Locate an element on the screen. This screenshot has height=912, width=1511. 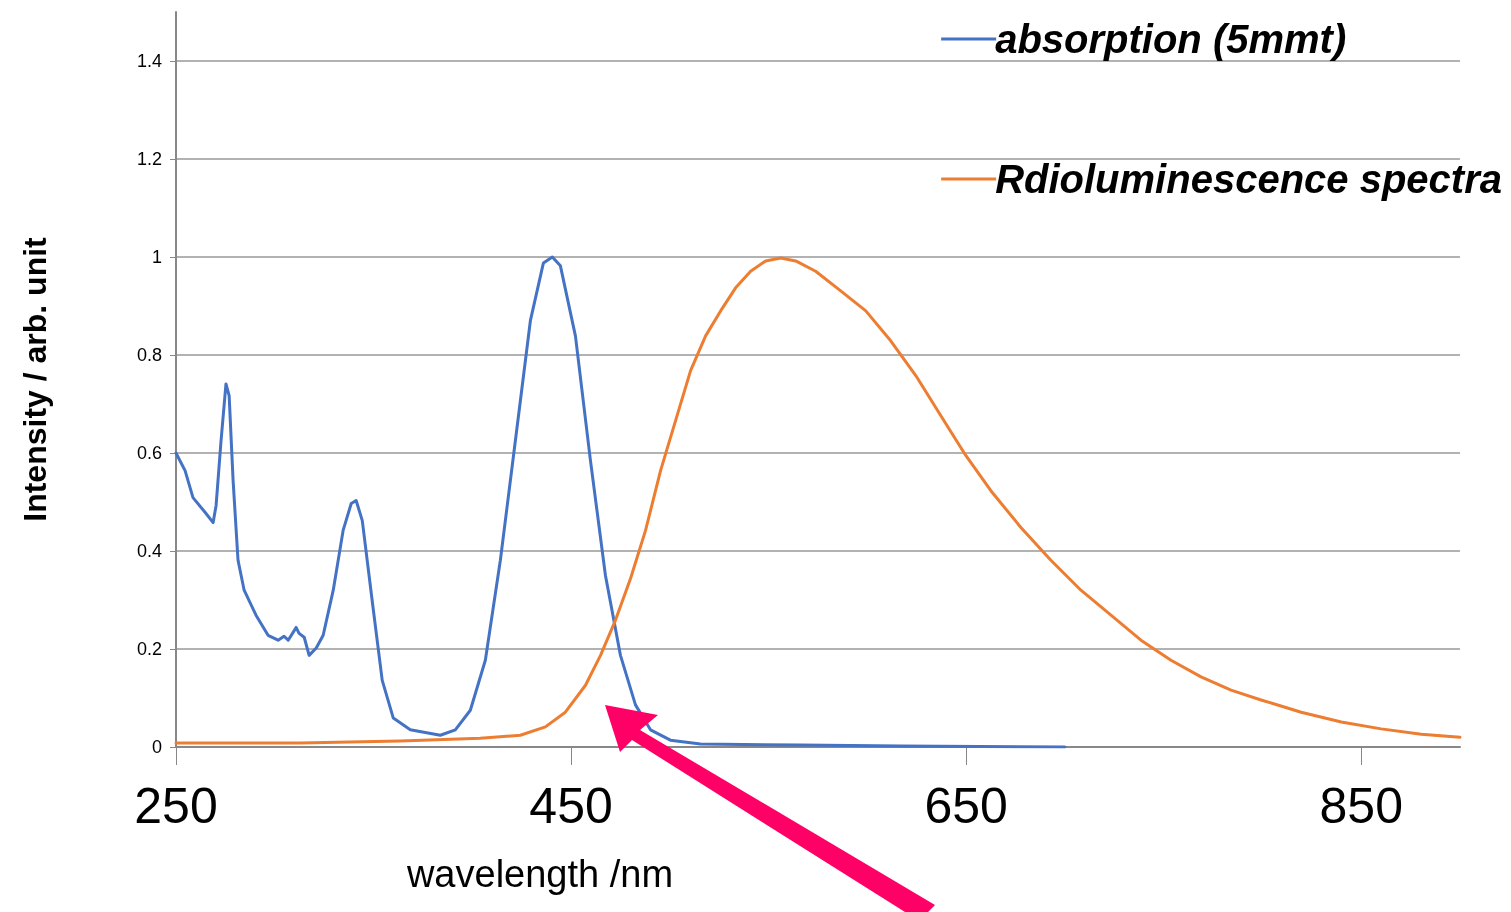
y-tick-label: 1.4 is located at coordinates (149, 61).